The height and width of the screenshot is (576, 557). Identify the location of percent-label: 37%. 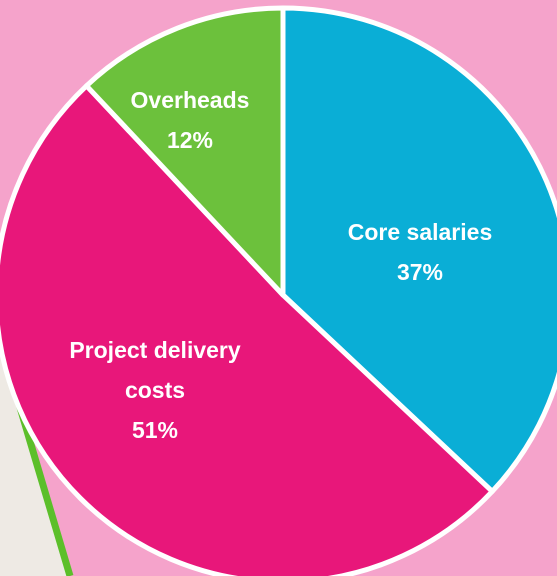
(420, 272).